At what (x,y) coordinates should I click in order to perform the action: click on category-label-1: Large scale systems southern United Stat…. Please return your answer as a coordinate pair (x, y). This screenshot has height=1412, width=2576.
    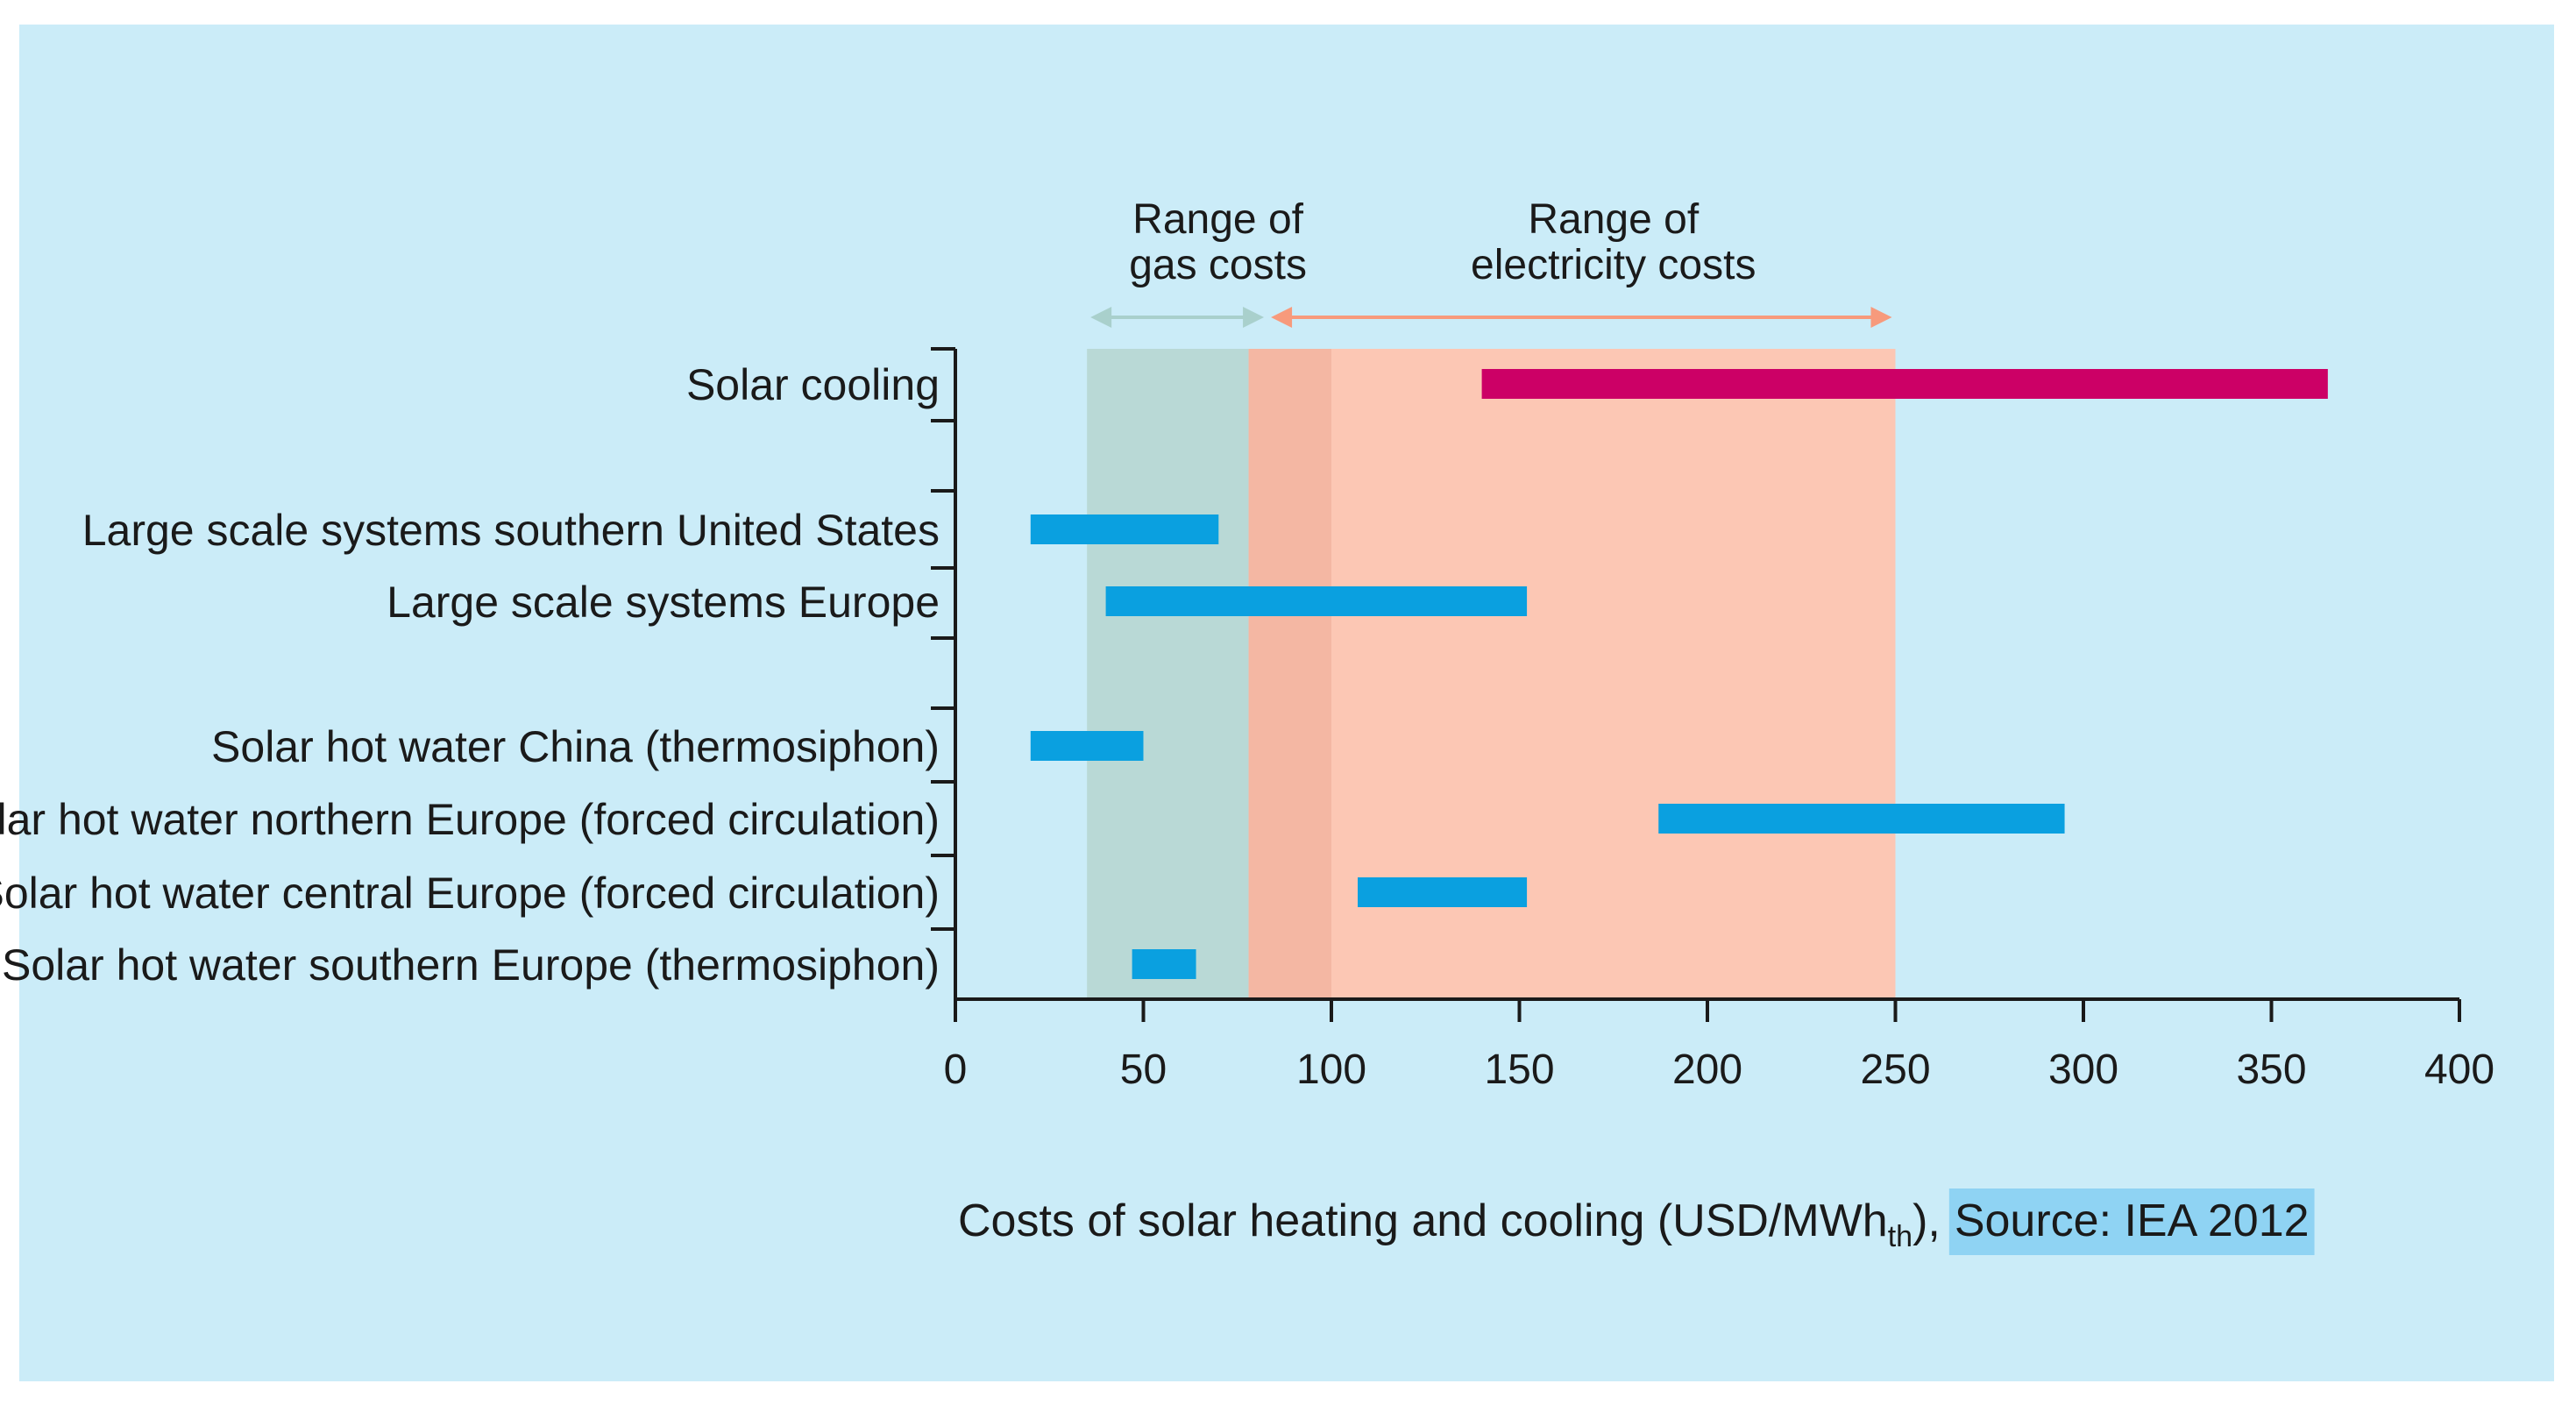
    Looking at the image, I should click on (511, 530).